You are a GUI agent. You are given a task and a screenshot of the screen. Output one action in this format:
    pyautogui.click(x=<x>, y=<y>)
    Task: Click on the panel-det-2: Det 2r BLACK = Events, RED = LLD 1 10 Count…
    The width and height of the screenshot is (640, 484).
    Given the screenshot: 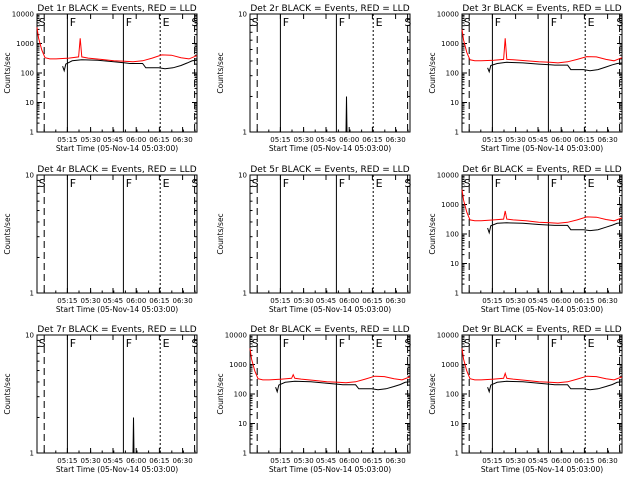 What is the action you would take?
    pyautogui.click(x=313, y=78)
    